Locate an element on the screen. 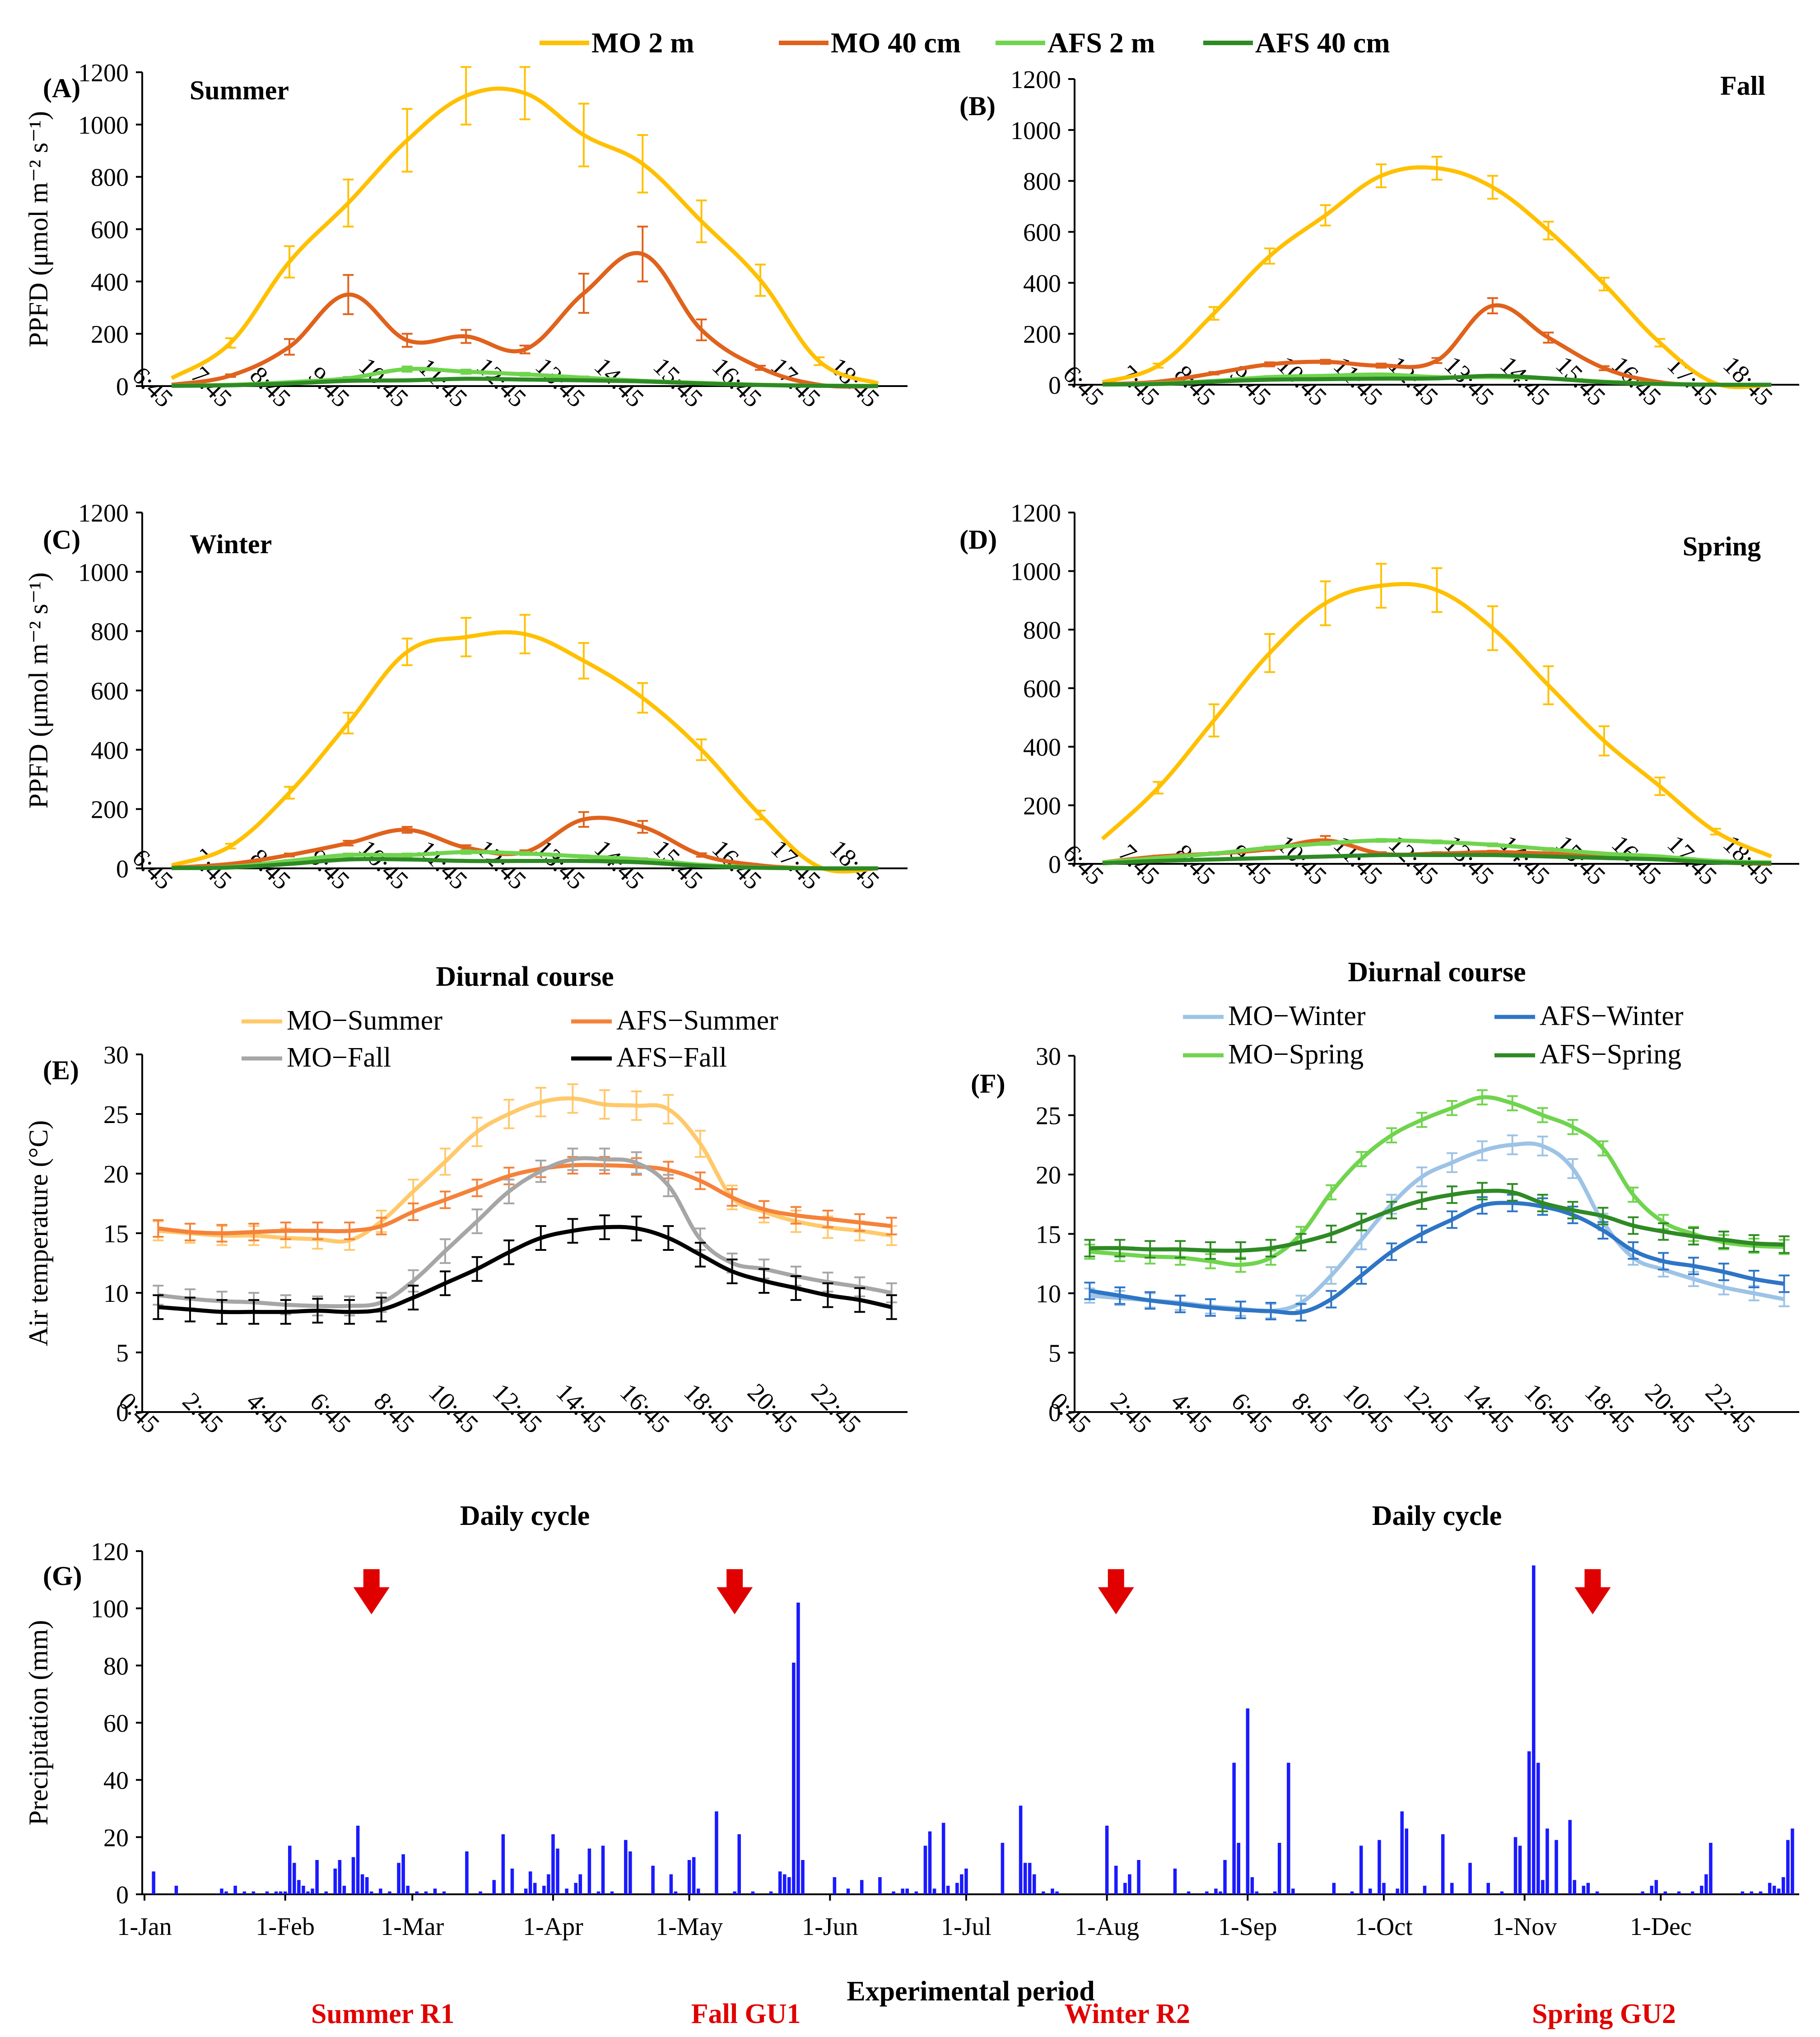 The image size is (1820, 2037). y-tick-label: 60 is located at coordinates (116, 1724).